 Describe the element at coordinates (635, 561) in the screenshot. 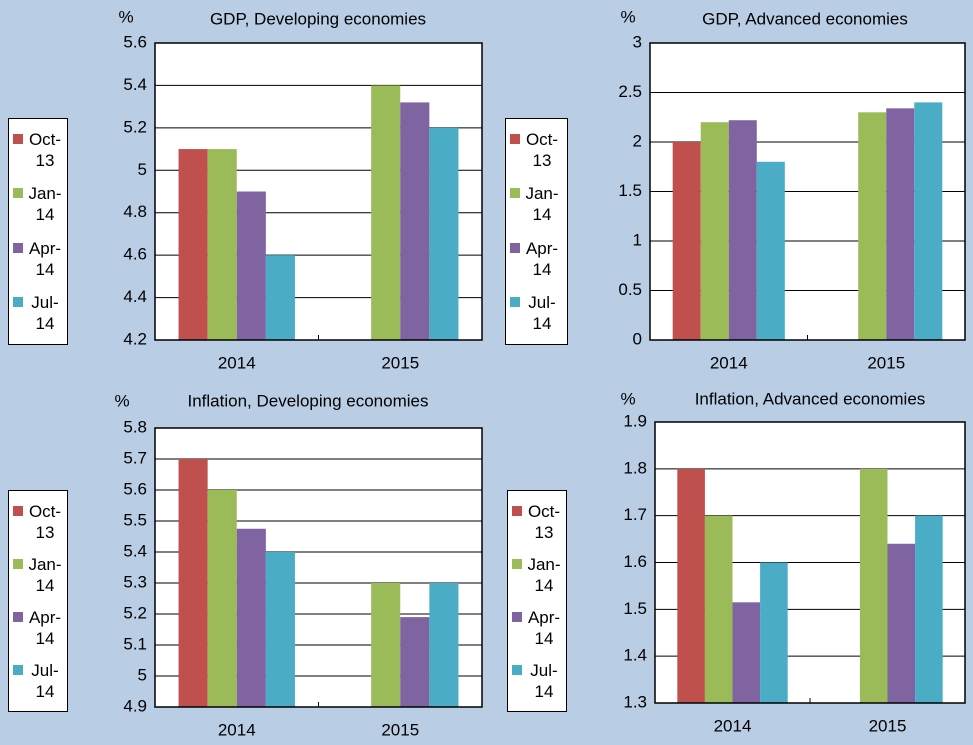

I see `y-tick-label: 1.6` at that location.